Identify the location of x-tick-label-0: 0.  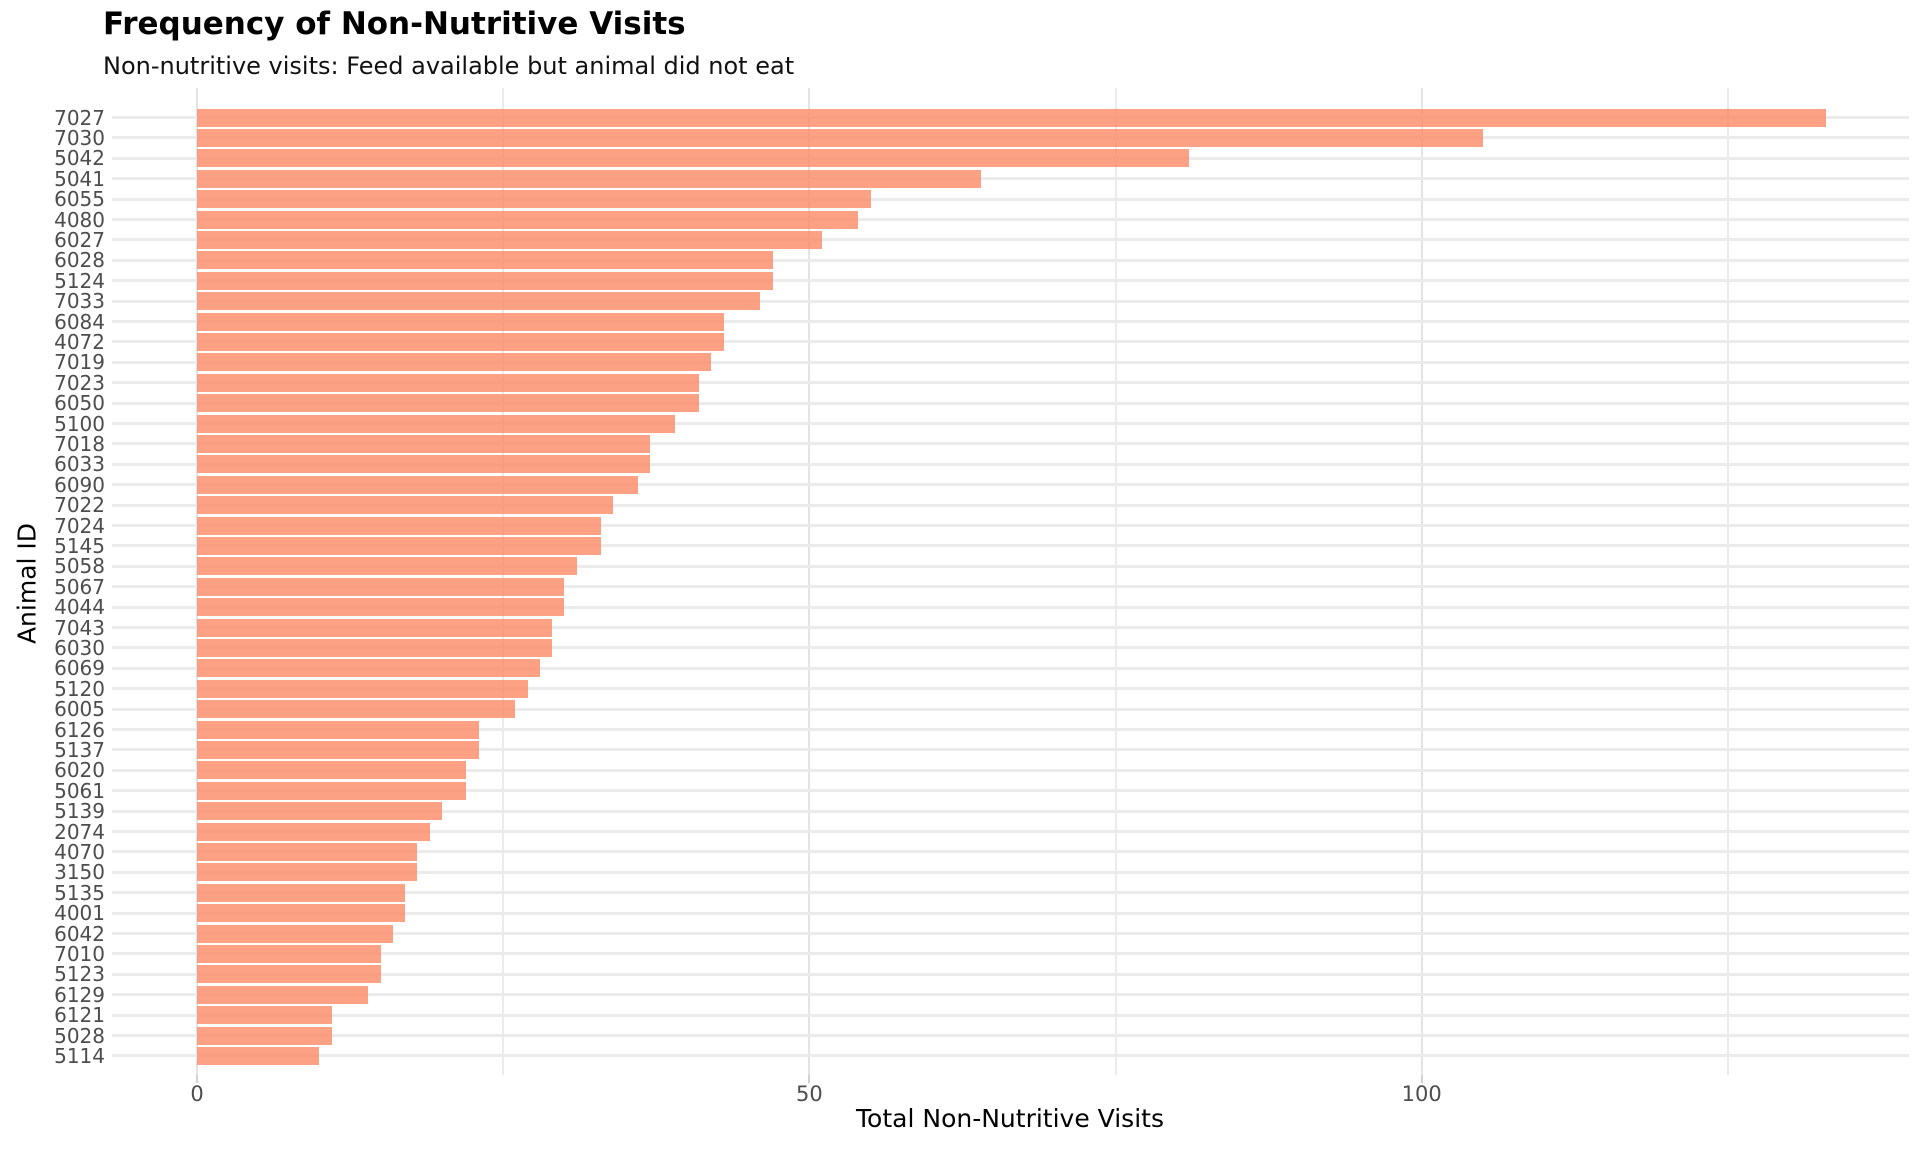
(197, 1094).